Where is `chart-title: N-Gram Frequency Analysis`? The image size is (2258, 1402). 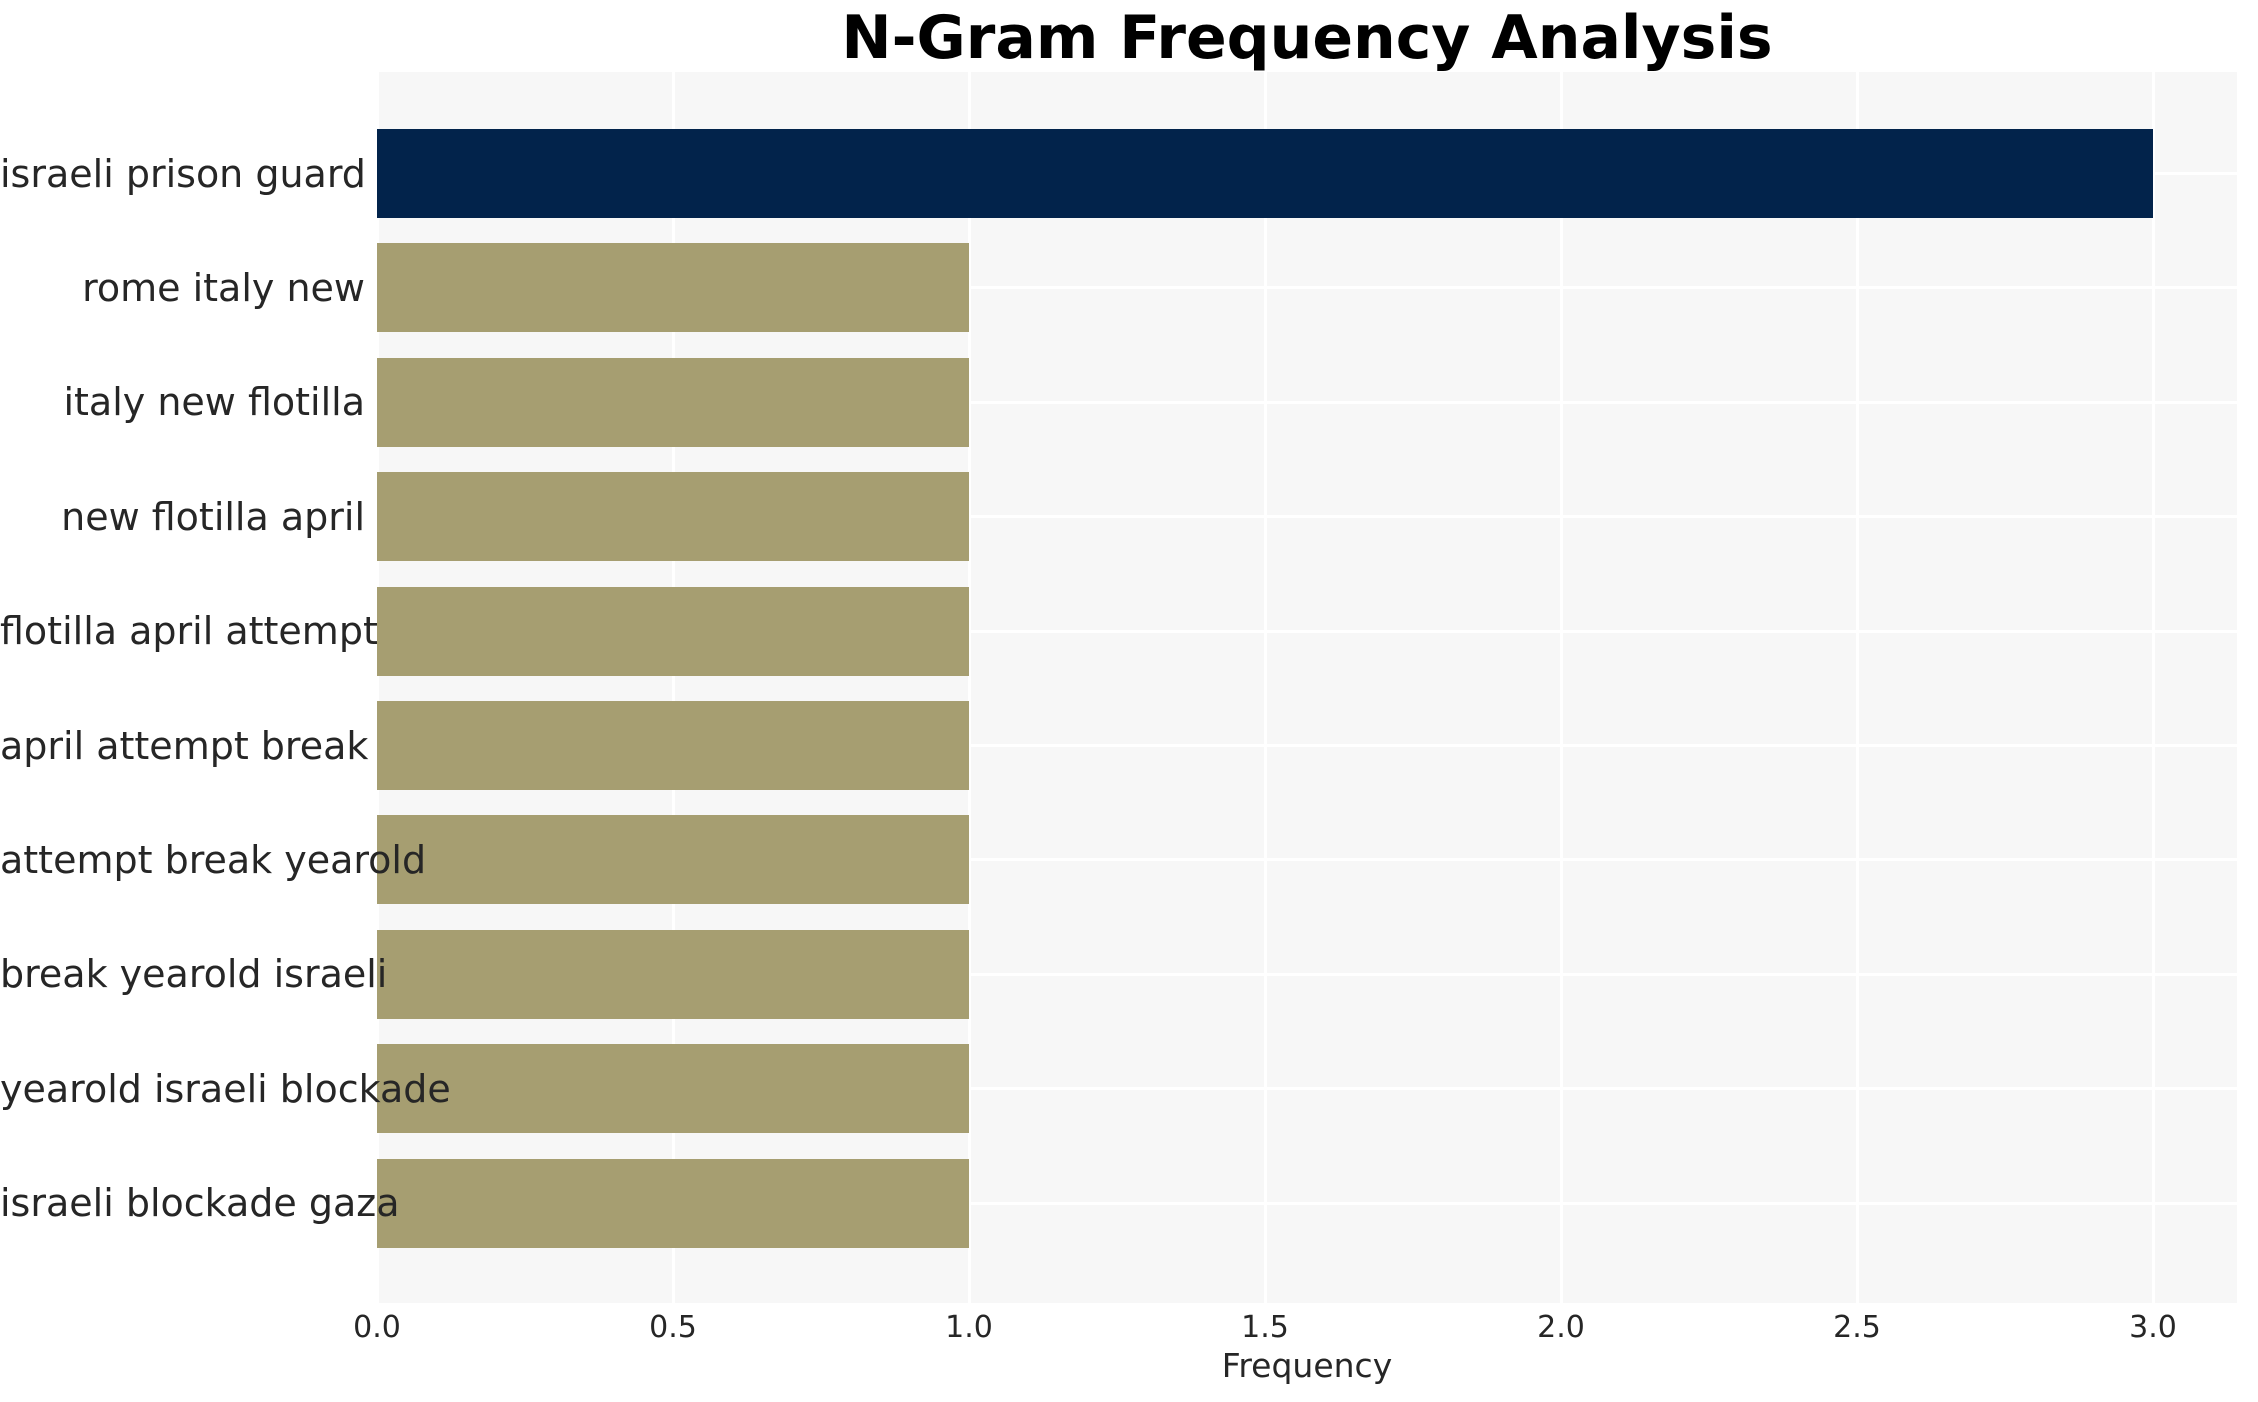 chart-title: N-Gram Frequency Analysis is located at coordinates (1307, 38).